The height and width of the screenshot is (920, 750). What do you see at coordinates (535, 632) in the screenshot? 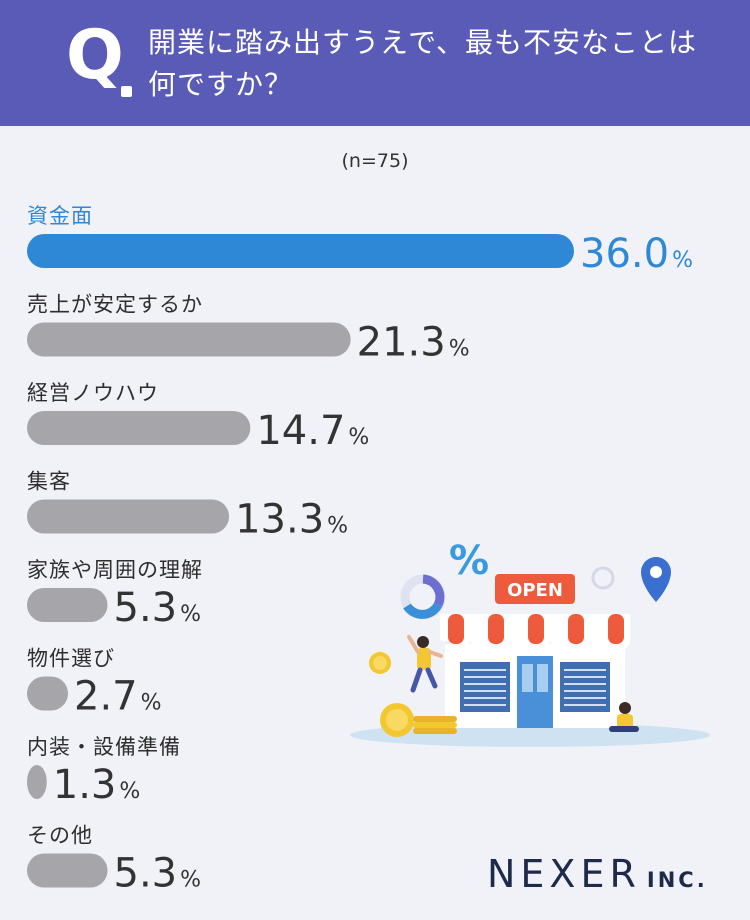
I see `store-awning` at bounding box center [535, 632].